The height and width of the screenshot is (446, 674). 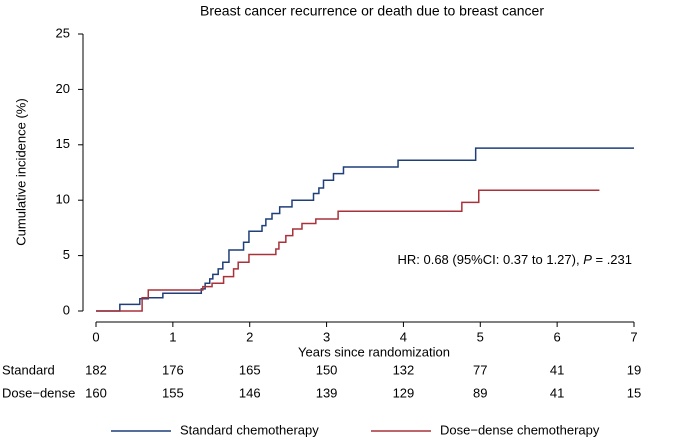 I want to click on risk-count: 182, so click(x=96, y=369).